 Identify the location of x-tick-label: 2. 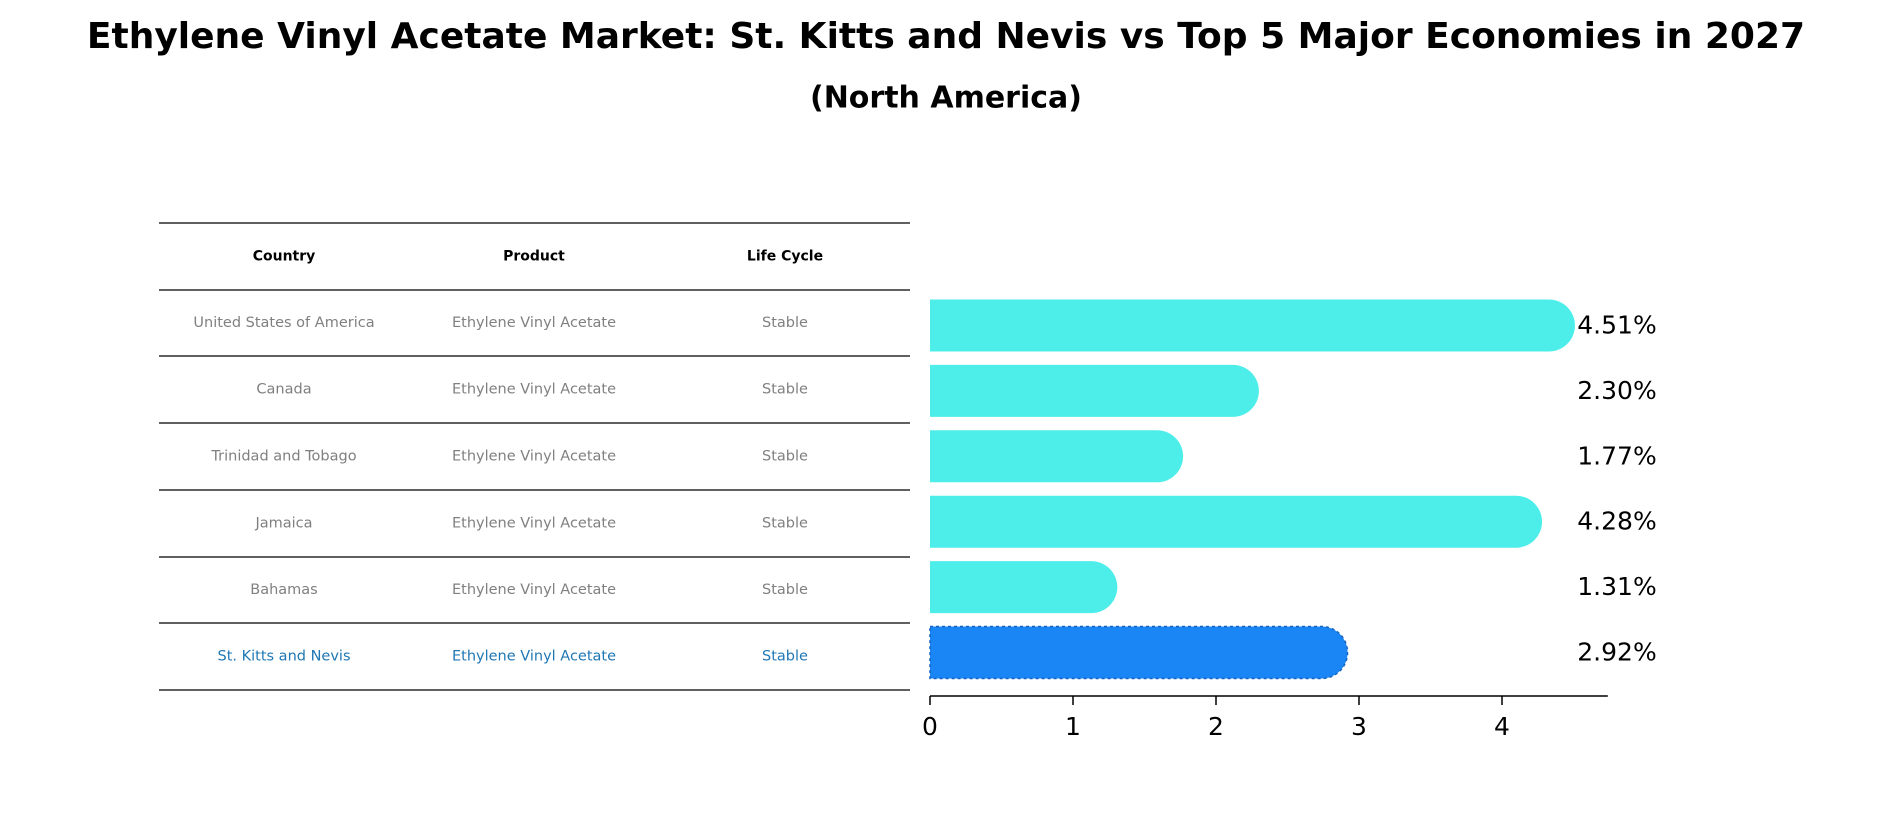
(1216, 726).